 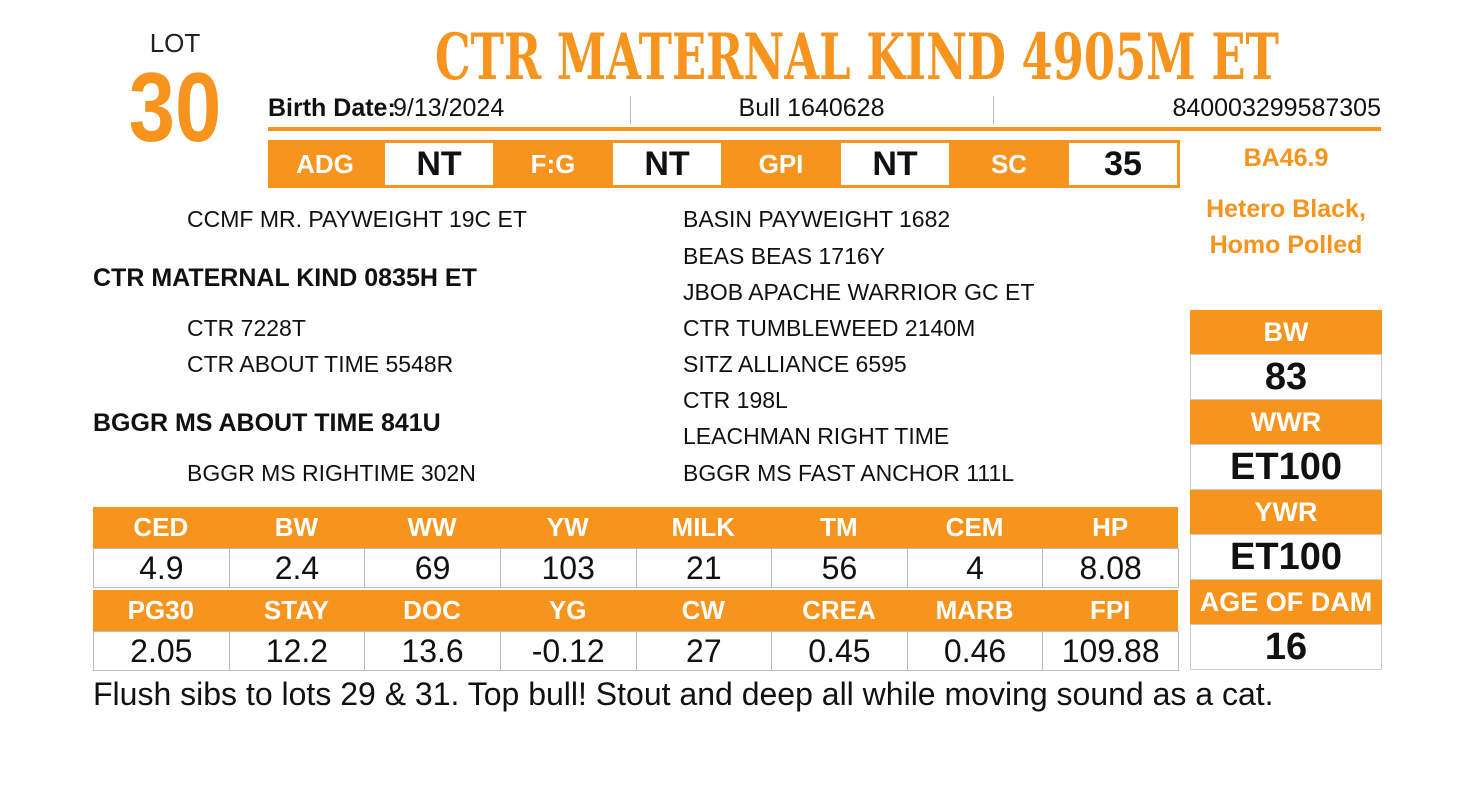 What do you see at coordinates (1276, 108) in the screenshot?
I see `tag-number: 840003299587305` at bounding box center [1276, 108].